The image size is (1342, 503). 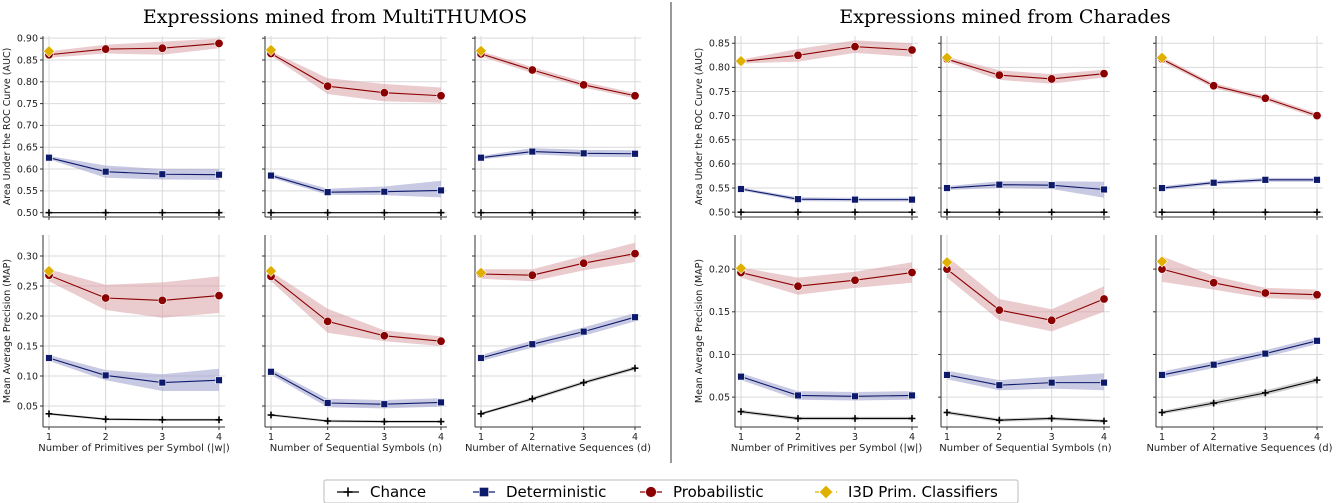 I want to click on y-tick-label: 0.65, so click(x=719, y=140).